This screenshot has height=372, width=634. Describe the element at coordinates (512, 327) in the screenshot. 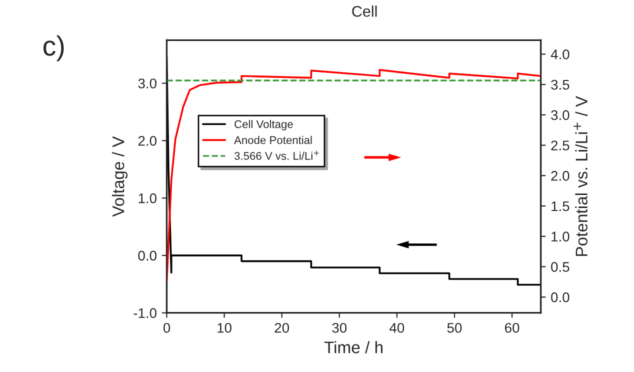

I see `x-tick-label: 60` at that location.